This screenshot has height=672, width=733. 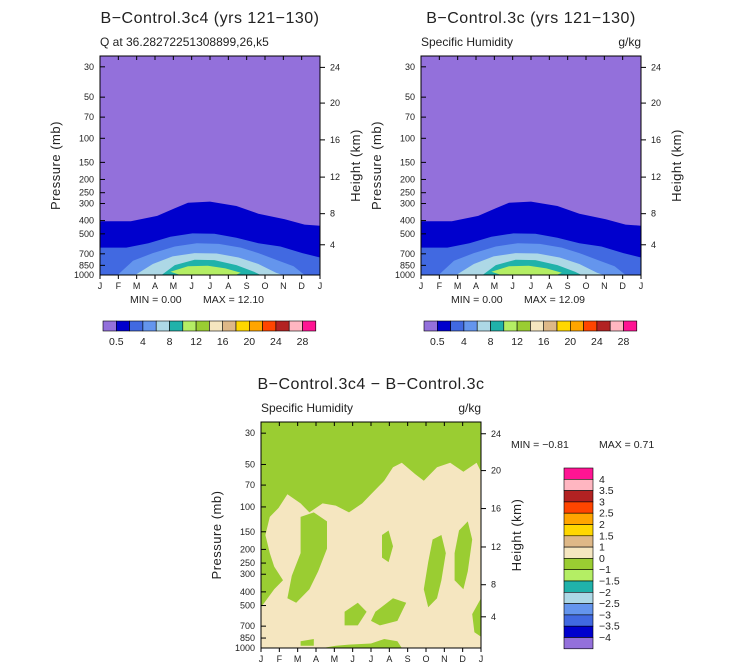 I want to click on pressure-tick-label: 70, so click(x=89, y=117).